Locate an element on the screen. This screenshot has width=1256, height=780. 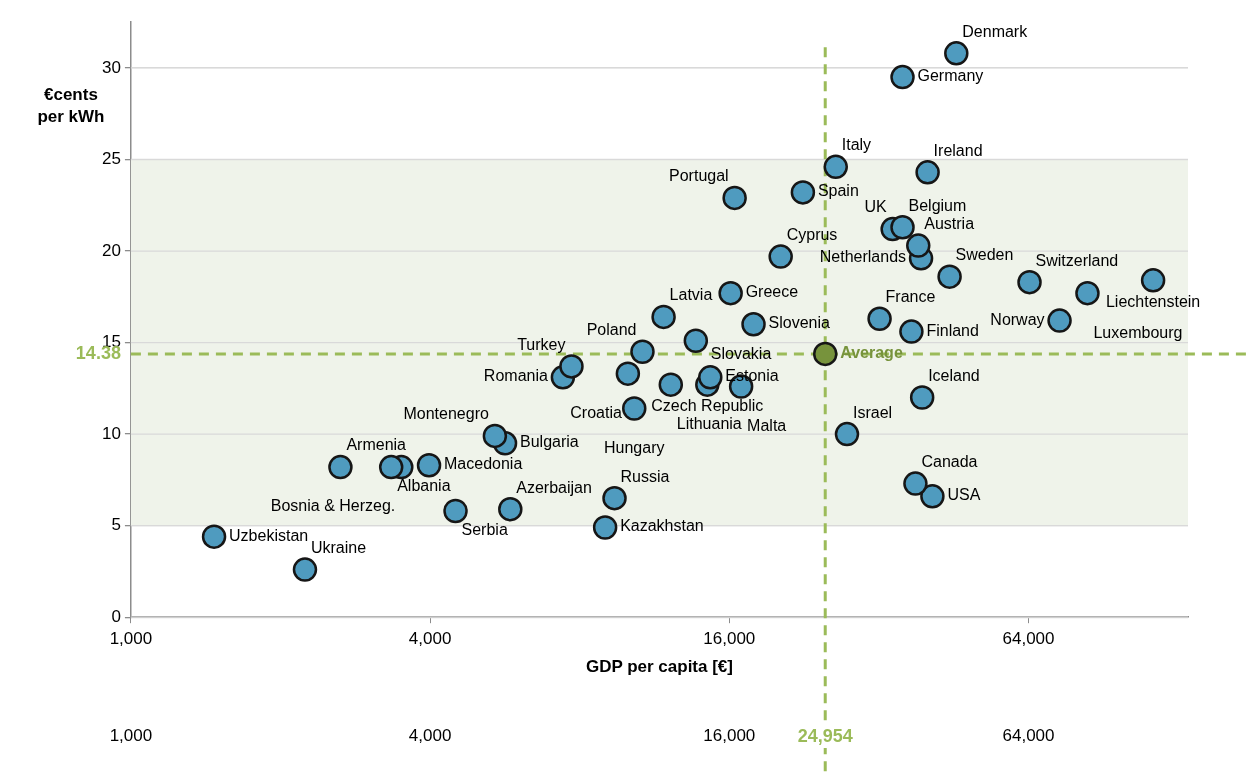
annotation: Malta is located at coordinates (767, 425).